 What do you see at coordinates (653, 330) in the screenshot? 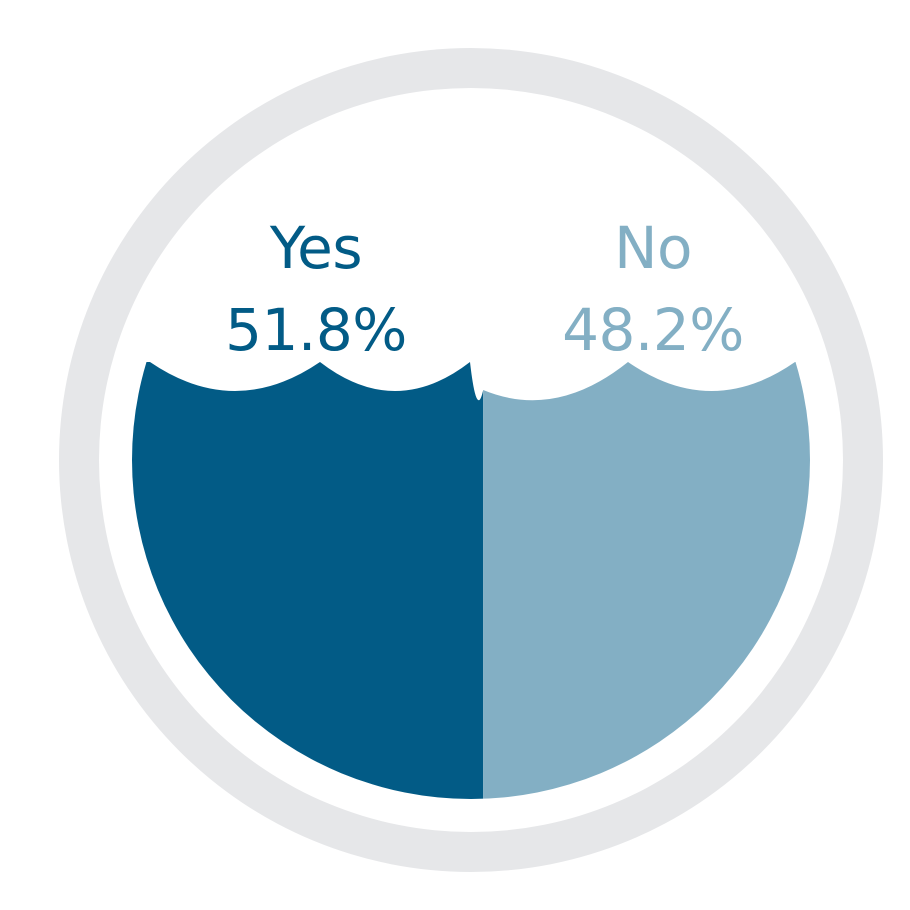
I see `value-label-no: 48.2%` at bounding box center [653, 330].